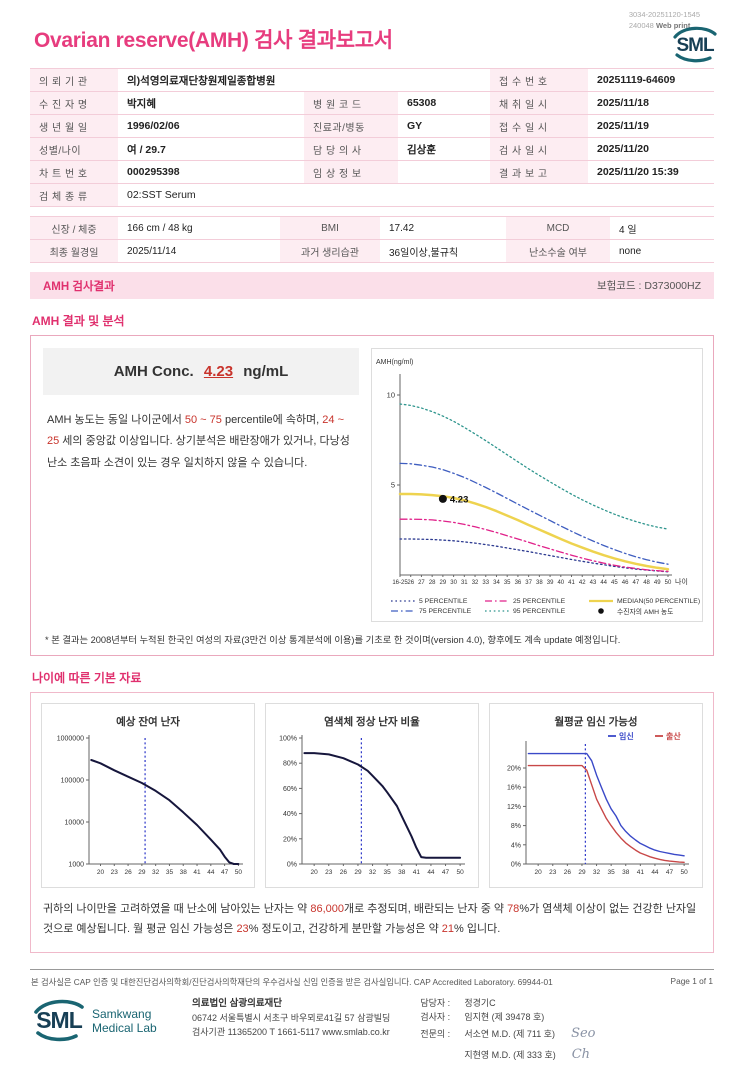 Image resolution: width=744 pixels, height=1066 pixels. What do you see at coordinates (211, 149) in the screenshot?
I see `table-value: 여 / 29.7` at bounding box center [211, 149].